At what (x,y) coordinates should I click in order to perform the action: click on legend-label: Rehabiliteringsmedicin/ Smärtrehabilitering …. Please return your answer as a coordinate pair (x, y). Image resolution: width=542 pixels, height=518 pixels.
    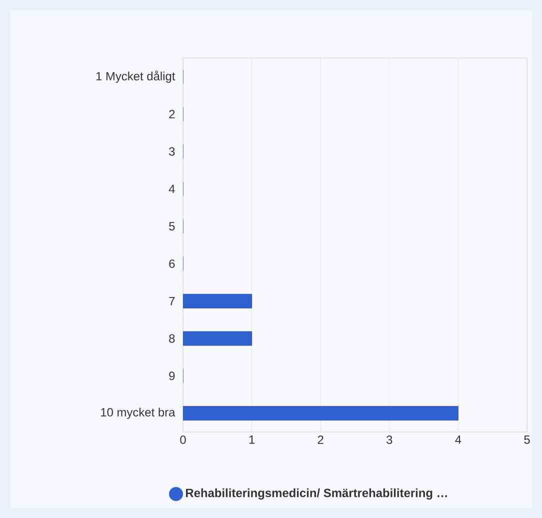
    Looking at the image, I should click on (316, 494).